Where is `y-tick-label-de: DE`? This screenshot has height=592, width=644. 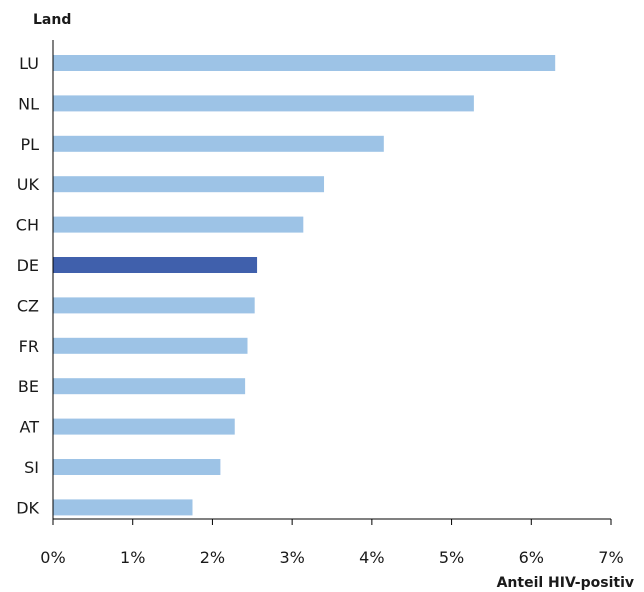
y-tick-label-de: DE is located at coordinates (28, 265).